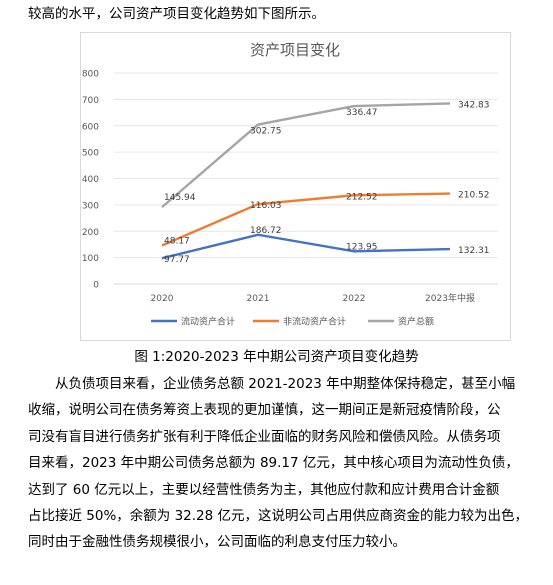  I want to click on y-tick-label: 500, so click(90, 154).